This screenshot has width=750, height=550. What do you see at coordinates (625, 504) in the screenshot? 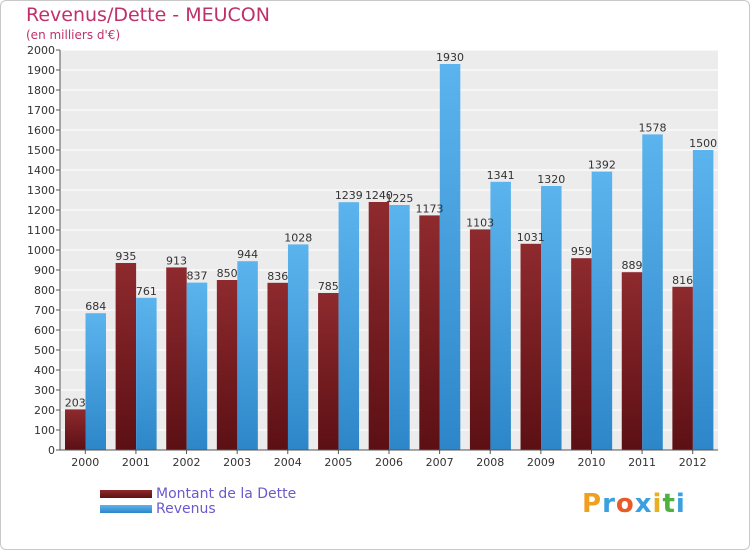
I see `logo-letter: o` at bounding box center [625, 504].